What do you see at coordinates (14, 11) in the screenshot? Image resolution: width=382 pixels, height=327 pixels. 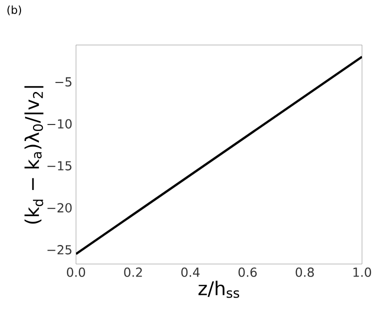 I see `text: (b)` at bounding box center [14, 11].